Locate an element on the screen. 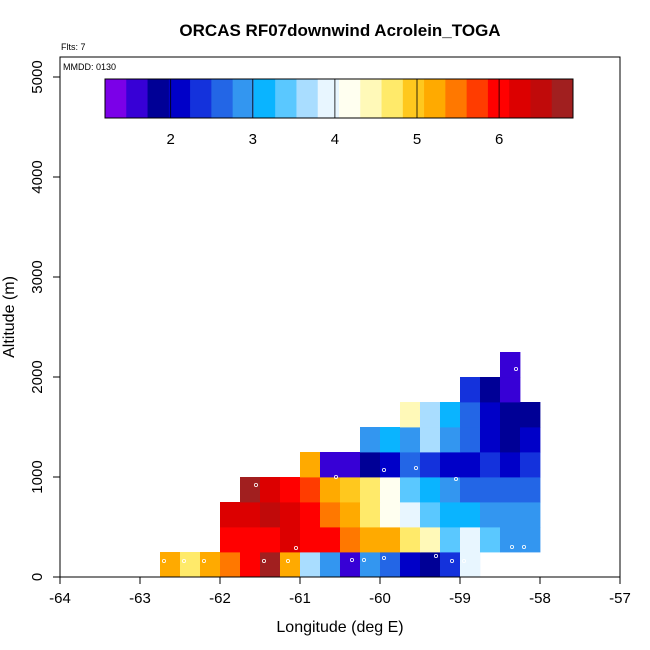  colorbar-frame is located at coordinates (339, 98).